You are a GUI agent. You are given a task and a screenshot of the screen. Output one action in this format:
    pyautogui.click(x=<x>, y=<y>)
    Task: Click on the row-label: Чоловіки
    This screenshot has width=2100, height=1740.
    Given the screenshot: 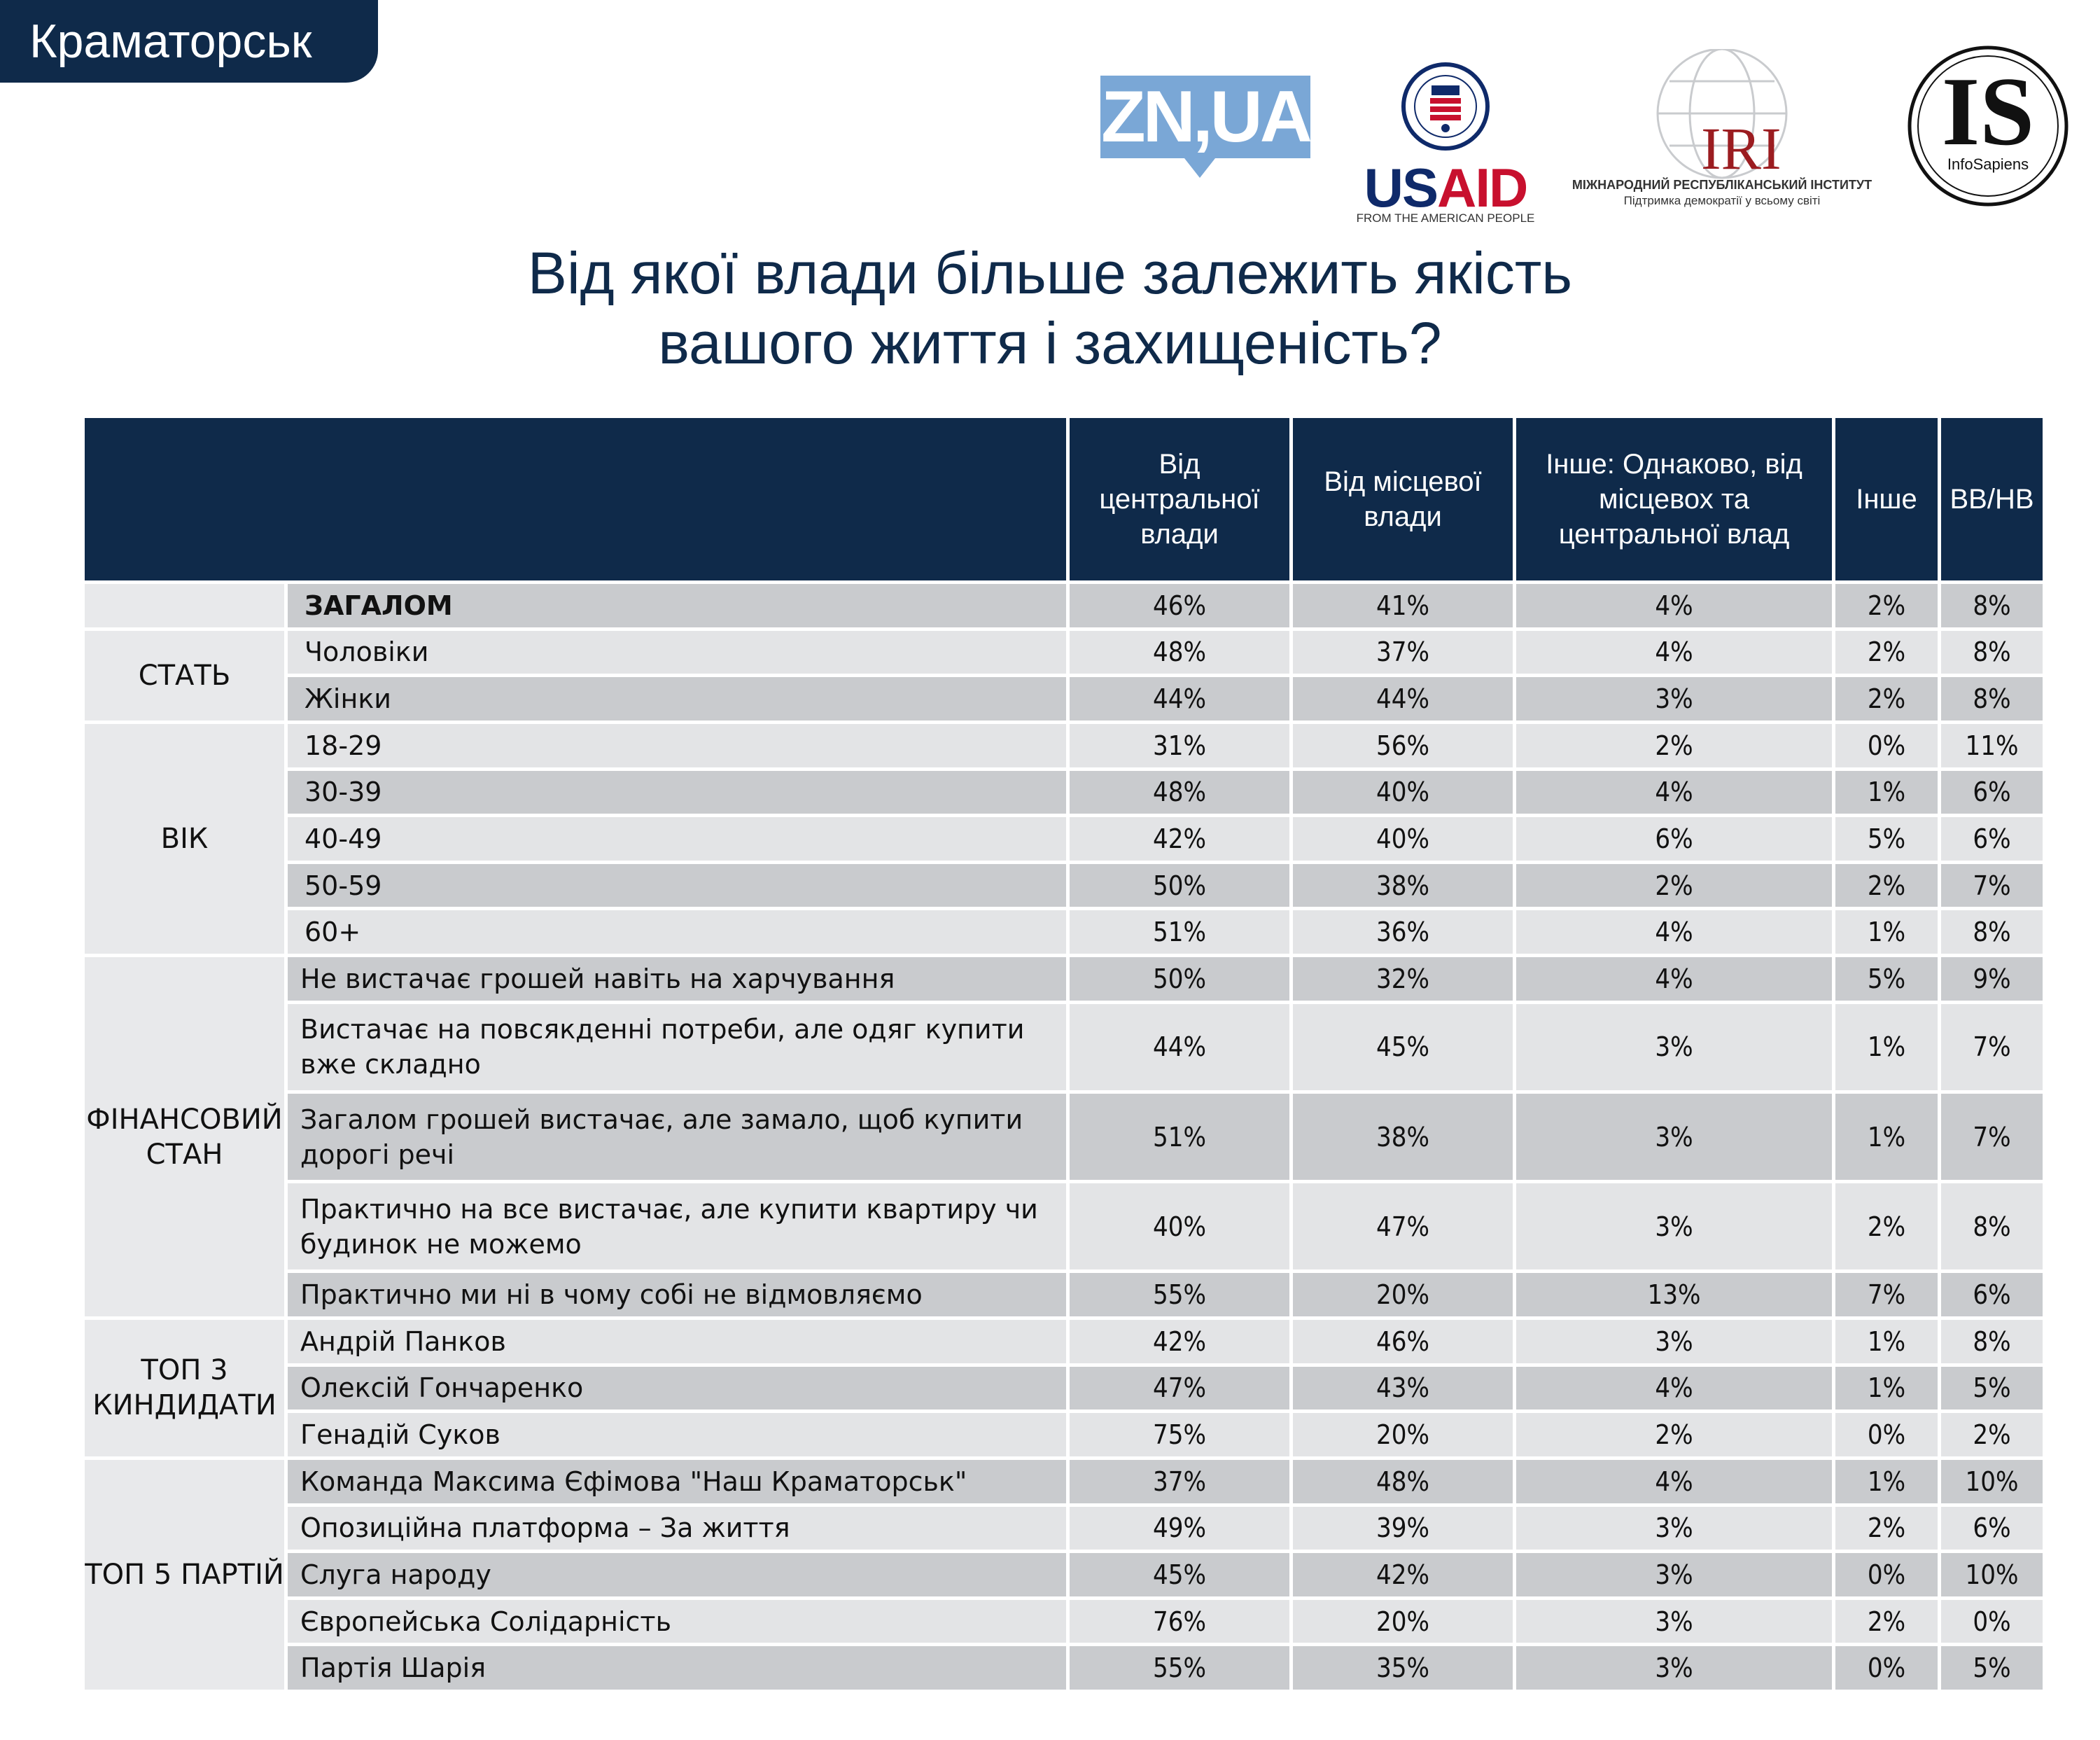 What is the action you would take?
    pyautogui.click(x=677, y=652)
    